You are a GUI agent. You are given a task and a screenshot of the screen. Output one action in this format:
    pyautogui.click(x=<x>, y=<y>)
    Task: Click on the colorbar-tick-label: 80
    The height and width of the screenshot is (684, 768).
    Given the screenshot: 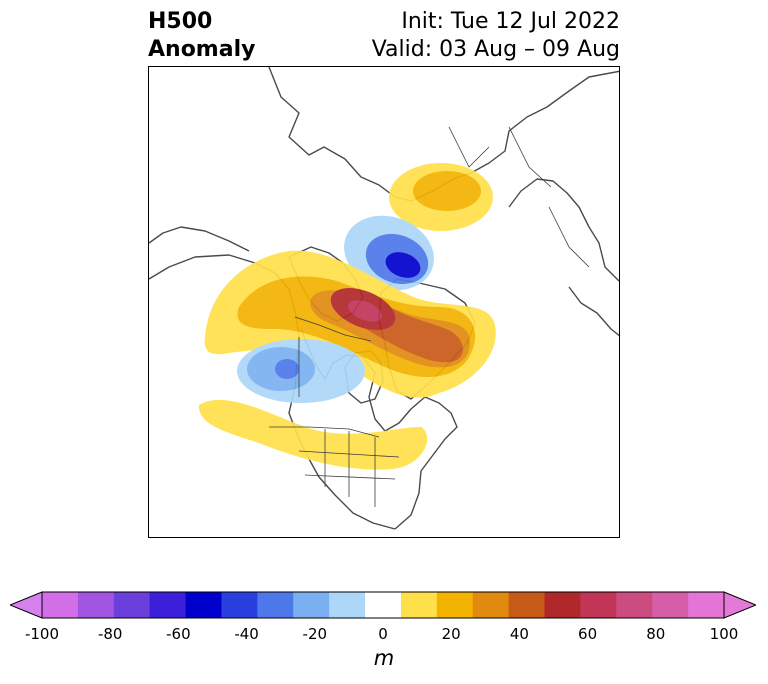 What is the action you would take?
    pyautogui.click(x=656, y=634)
    